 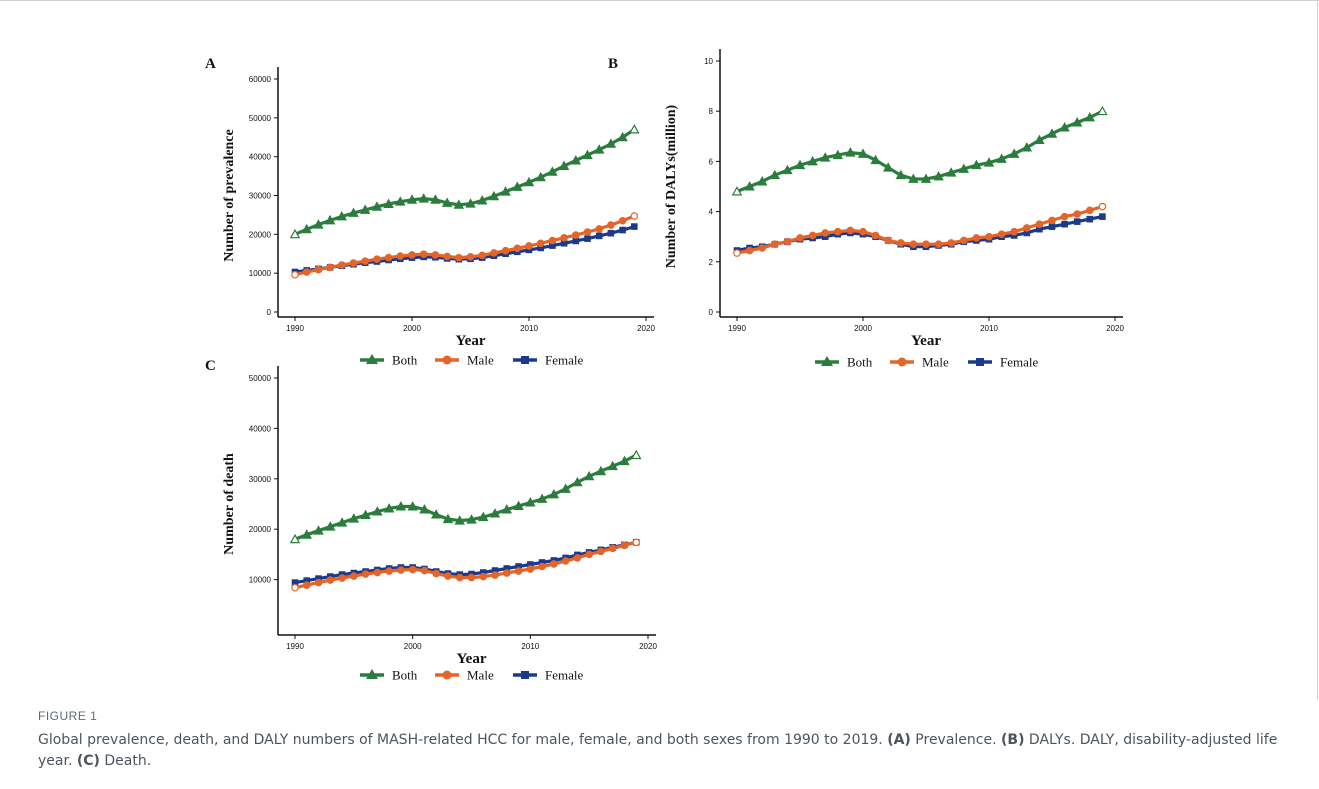 What do you see at coordinates (68, 716) in the screenshot?
I see `figure-label: FIGURE 1` at bounding box center [68, 716].